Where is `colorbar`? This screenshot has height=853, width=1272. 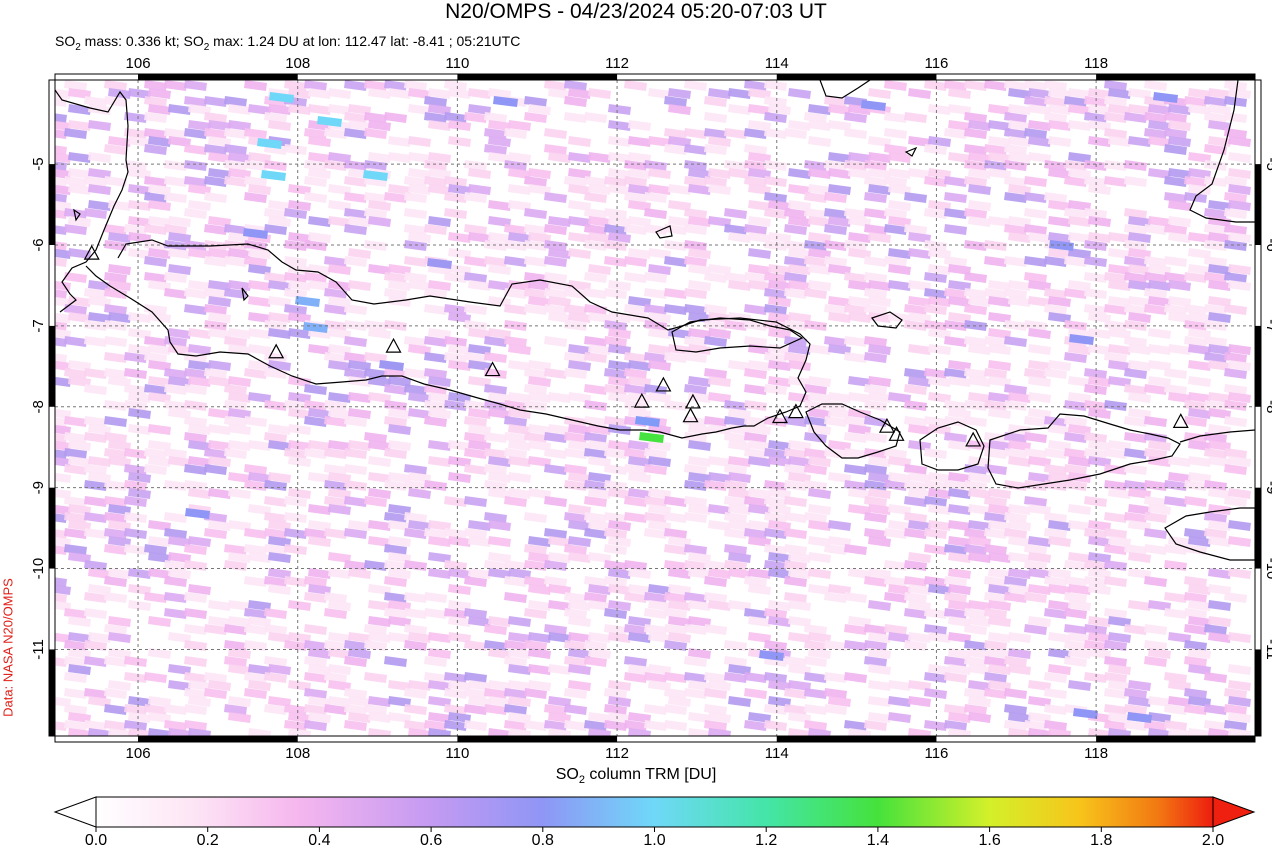
colorbar is located at coordinates (654, 814).